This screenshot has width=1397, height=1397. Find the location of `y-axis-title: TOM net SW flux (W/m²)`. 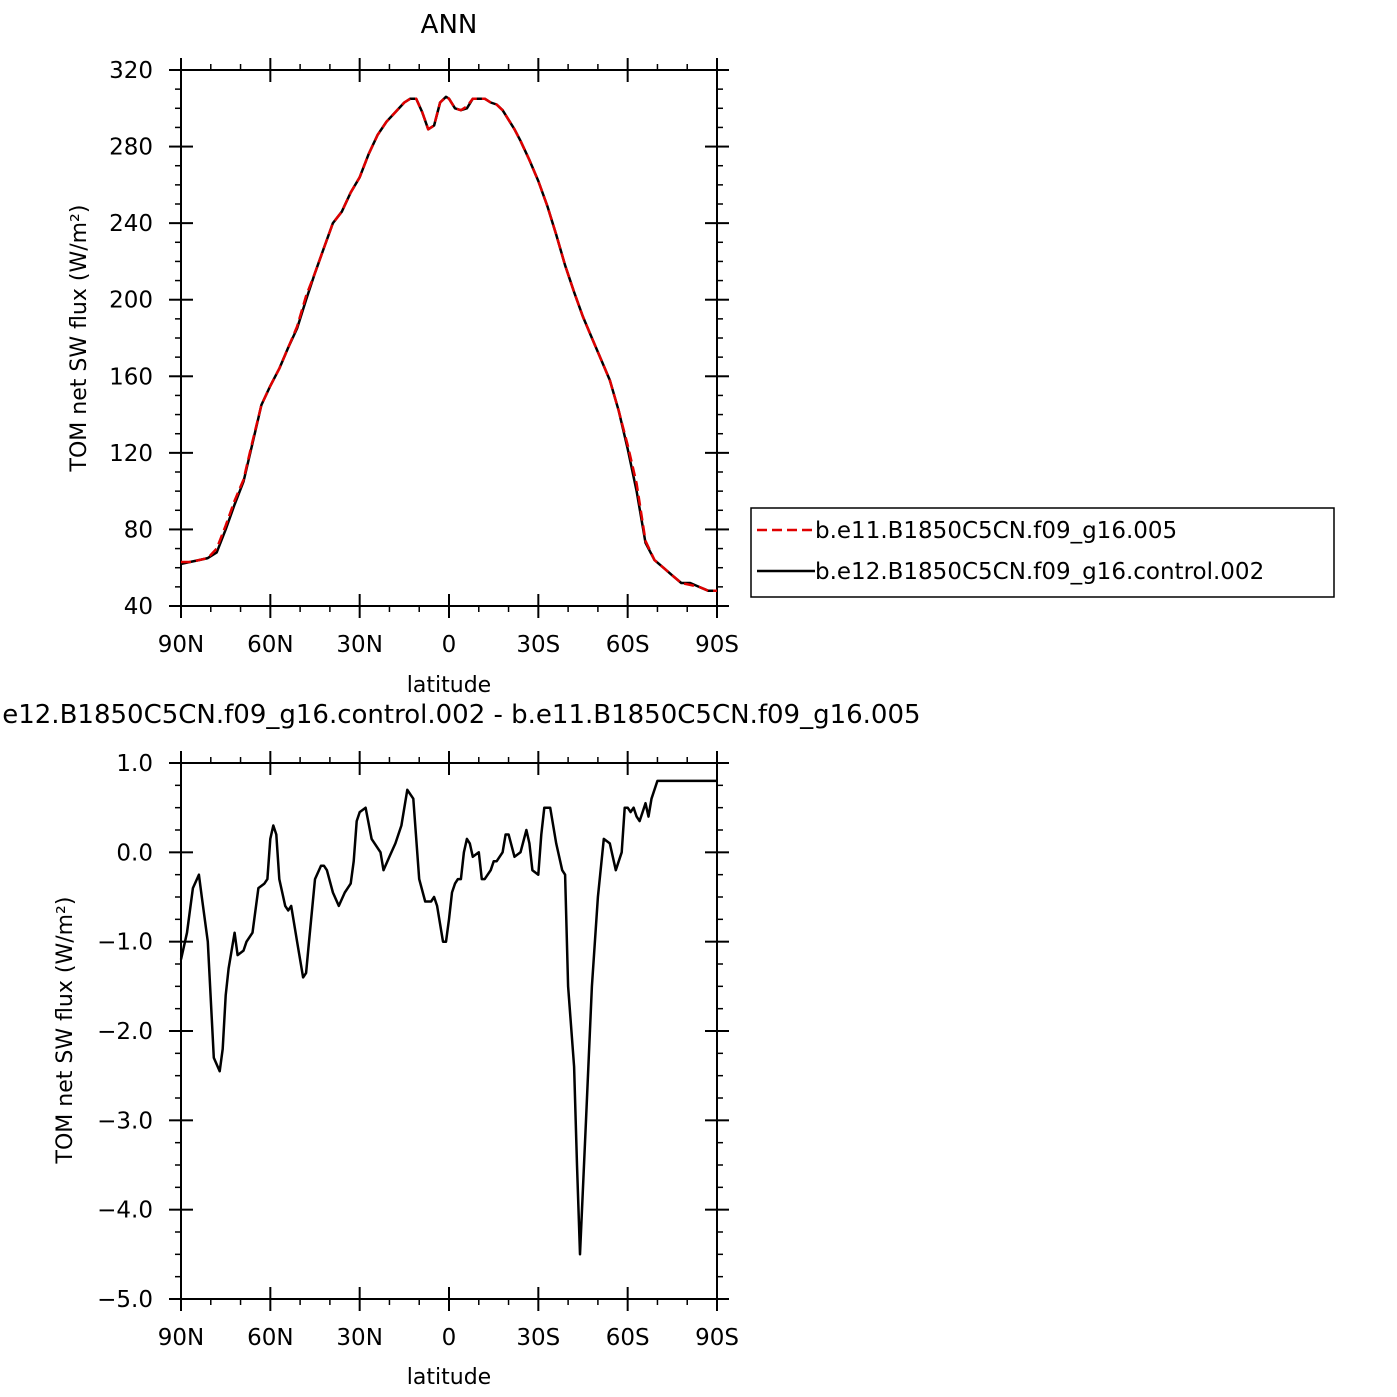

y-axis-title: TOM net SW flux (W/m²) is located at coordinates (79, 339).